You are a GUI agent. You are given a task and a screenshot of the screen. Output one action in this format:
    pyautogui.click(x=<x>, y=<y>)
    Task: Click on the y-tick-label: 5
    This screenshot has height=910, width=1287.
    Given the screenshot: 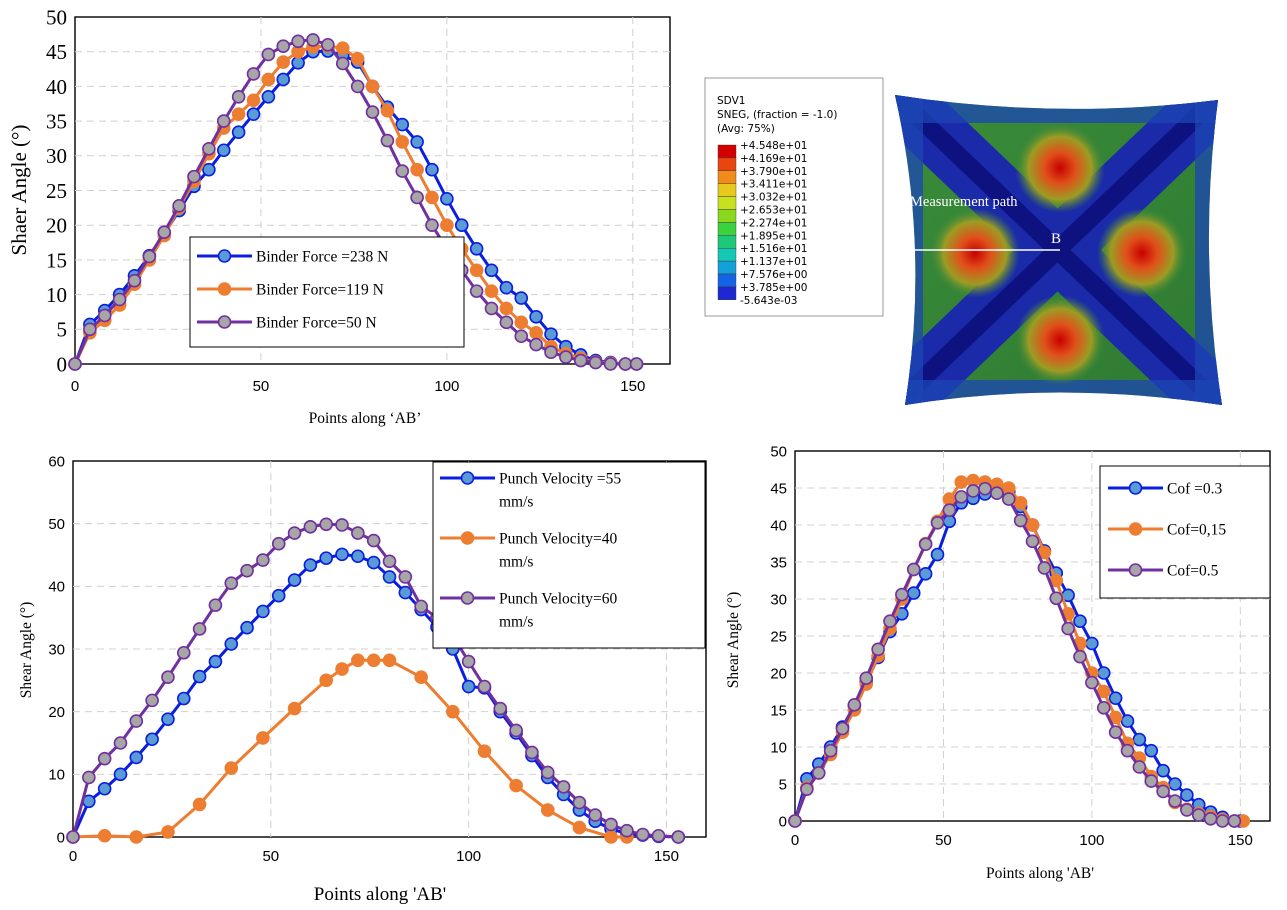 What is the action you would take?
    pyautogui.click(x=62, y=330)
    